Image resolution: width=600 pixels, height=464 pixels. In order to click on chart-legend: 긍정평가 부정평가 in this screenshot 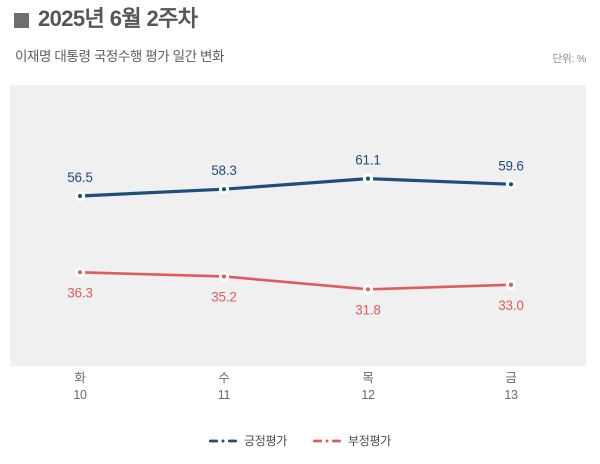, I will do `click(300, 440)`.